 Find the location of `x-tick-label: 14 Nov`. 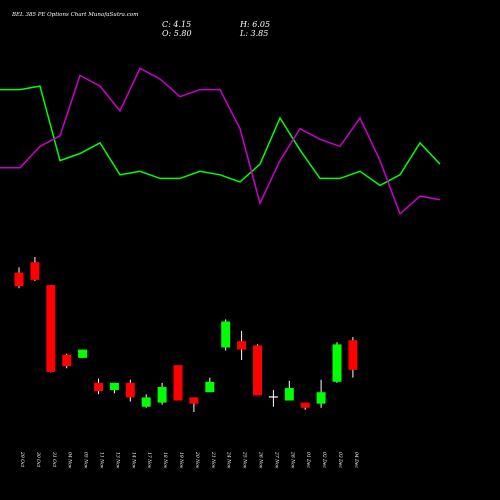

x-tick-label: 14 Nov is located at coordinates (133, 460).